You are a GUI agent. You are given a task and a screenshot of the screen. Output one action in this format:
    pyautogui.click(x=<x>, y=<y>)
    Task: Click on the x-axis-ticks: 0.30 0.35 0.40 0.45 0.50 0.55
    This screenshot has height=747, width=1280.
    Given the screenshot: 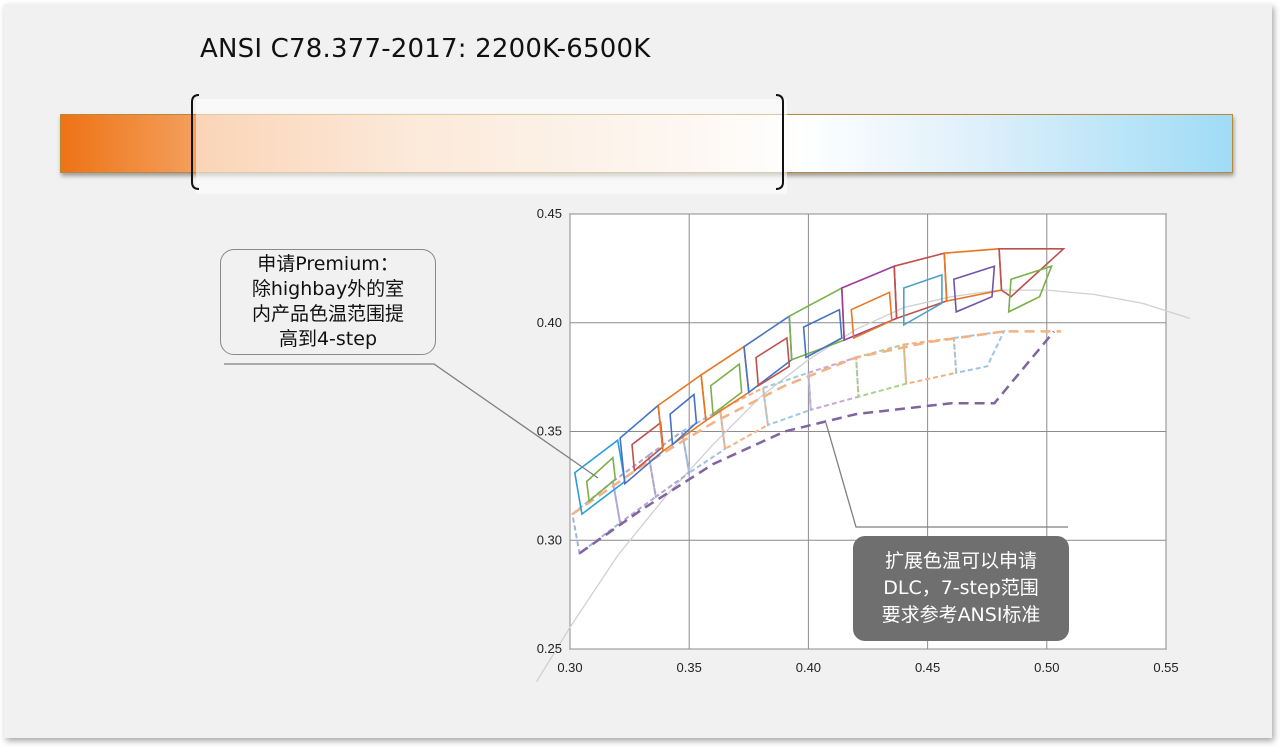 What is the action you would take?
    pyautogui.click(x=867, y=667)
    